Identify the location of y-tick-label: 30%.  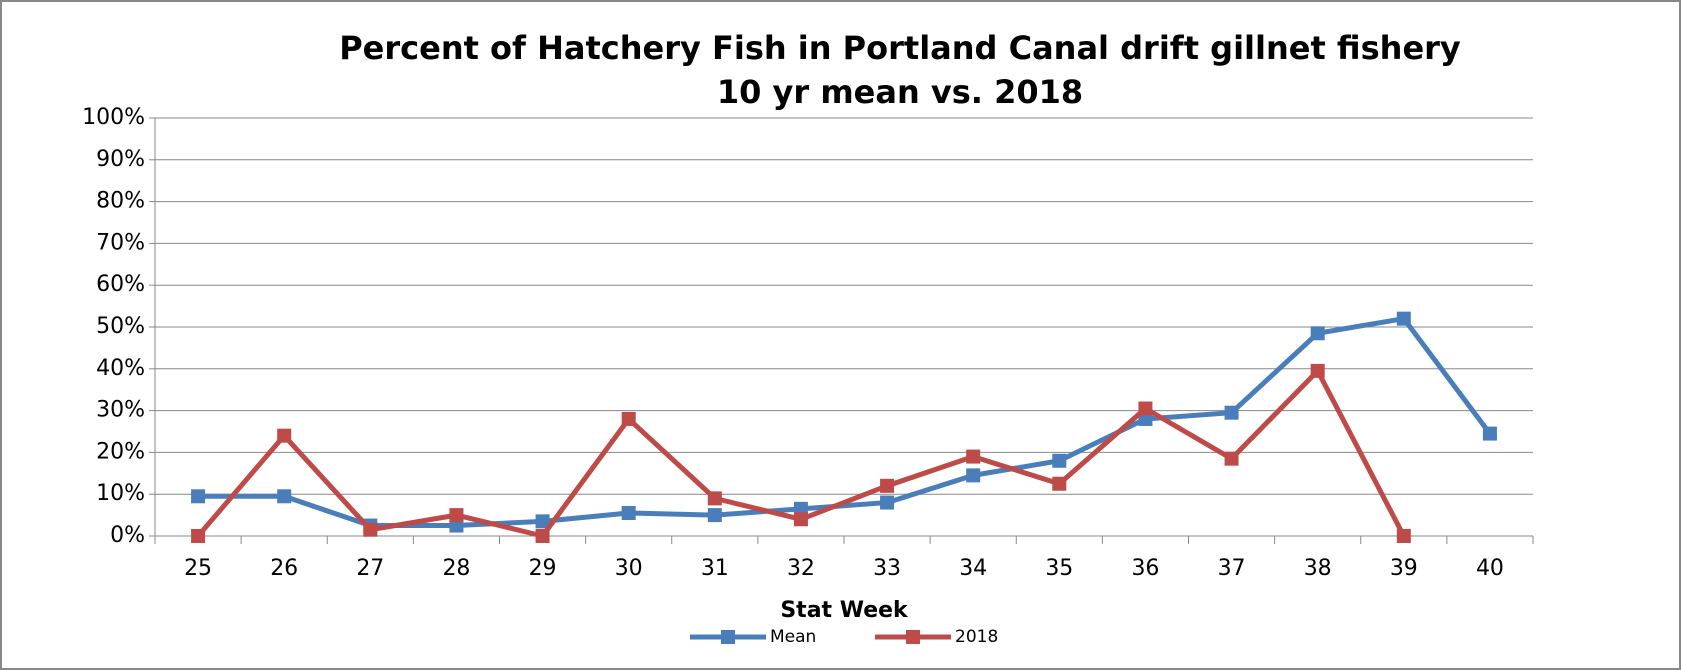
(120, 410).